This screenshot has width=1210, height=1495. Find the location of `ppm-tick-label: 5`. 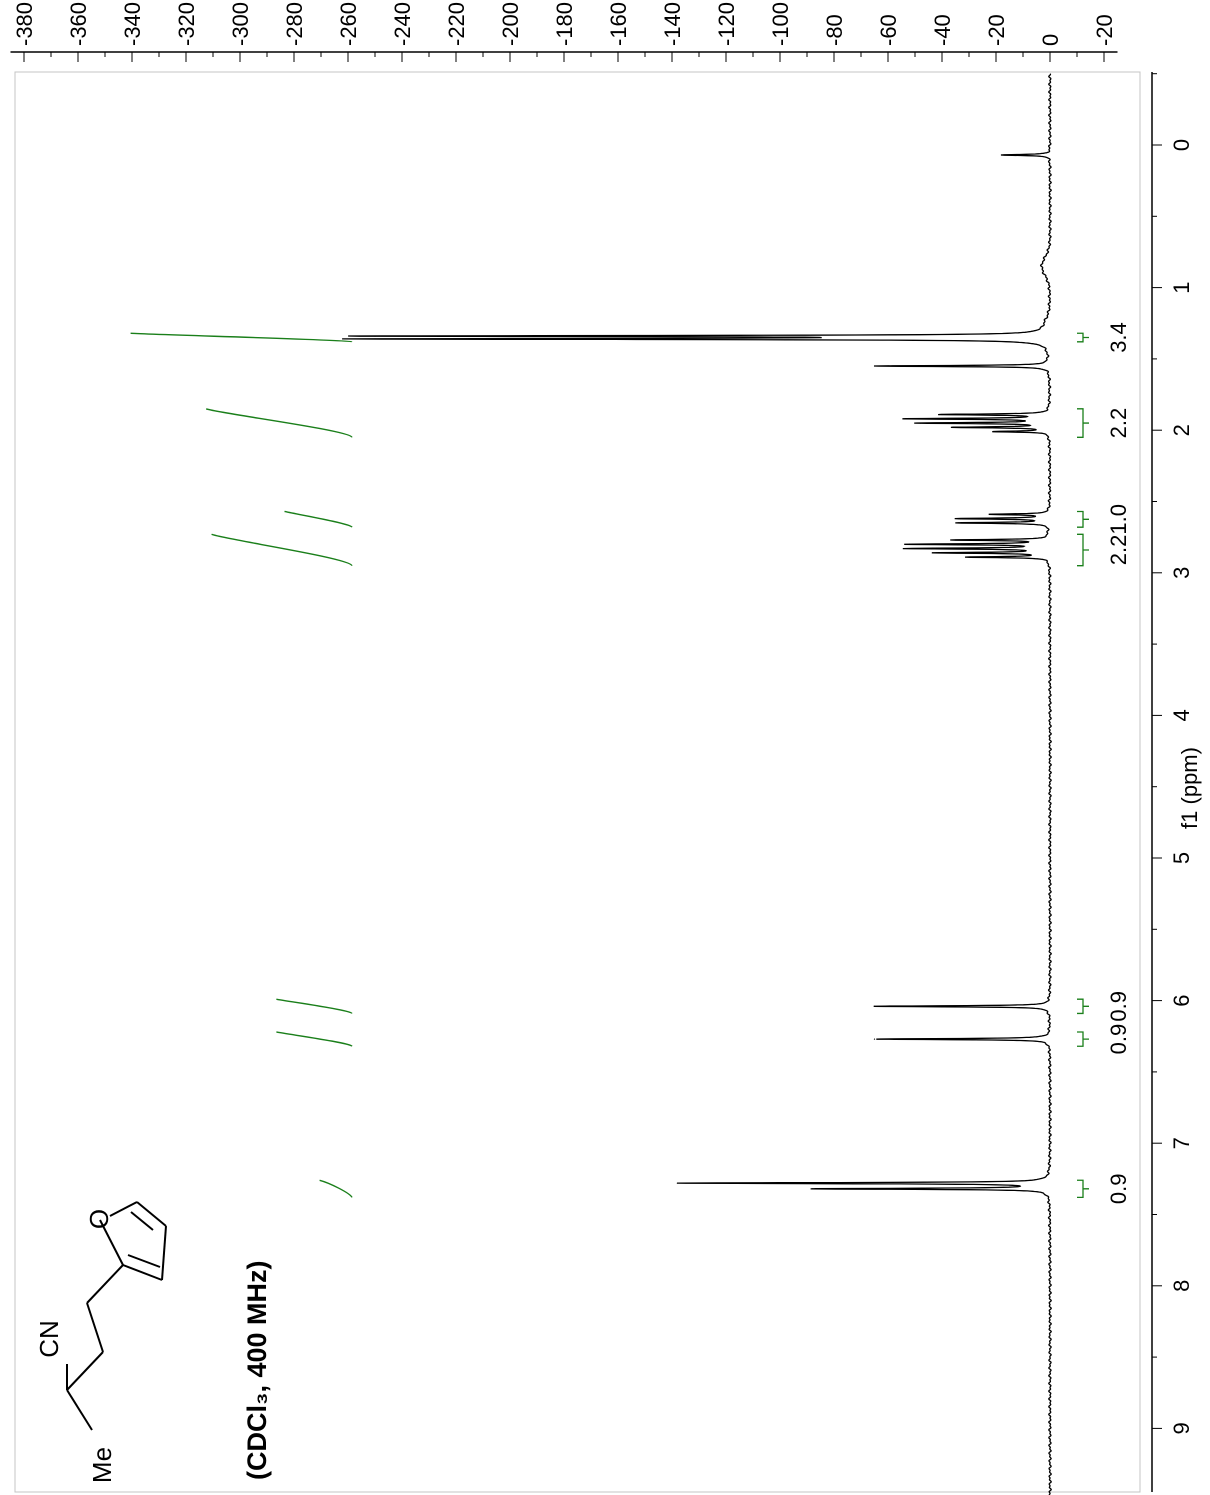

ppm-tick-label: 5 is located at coordinates (1181, 858).